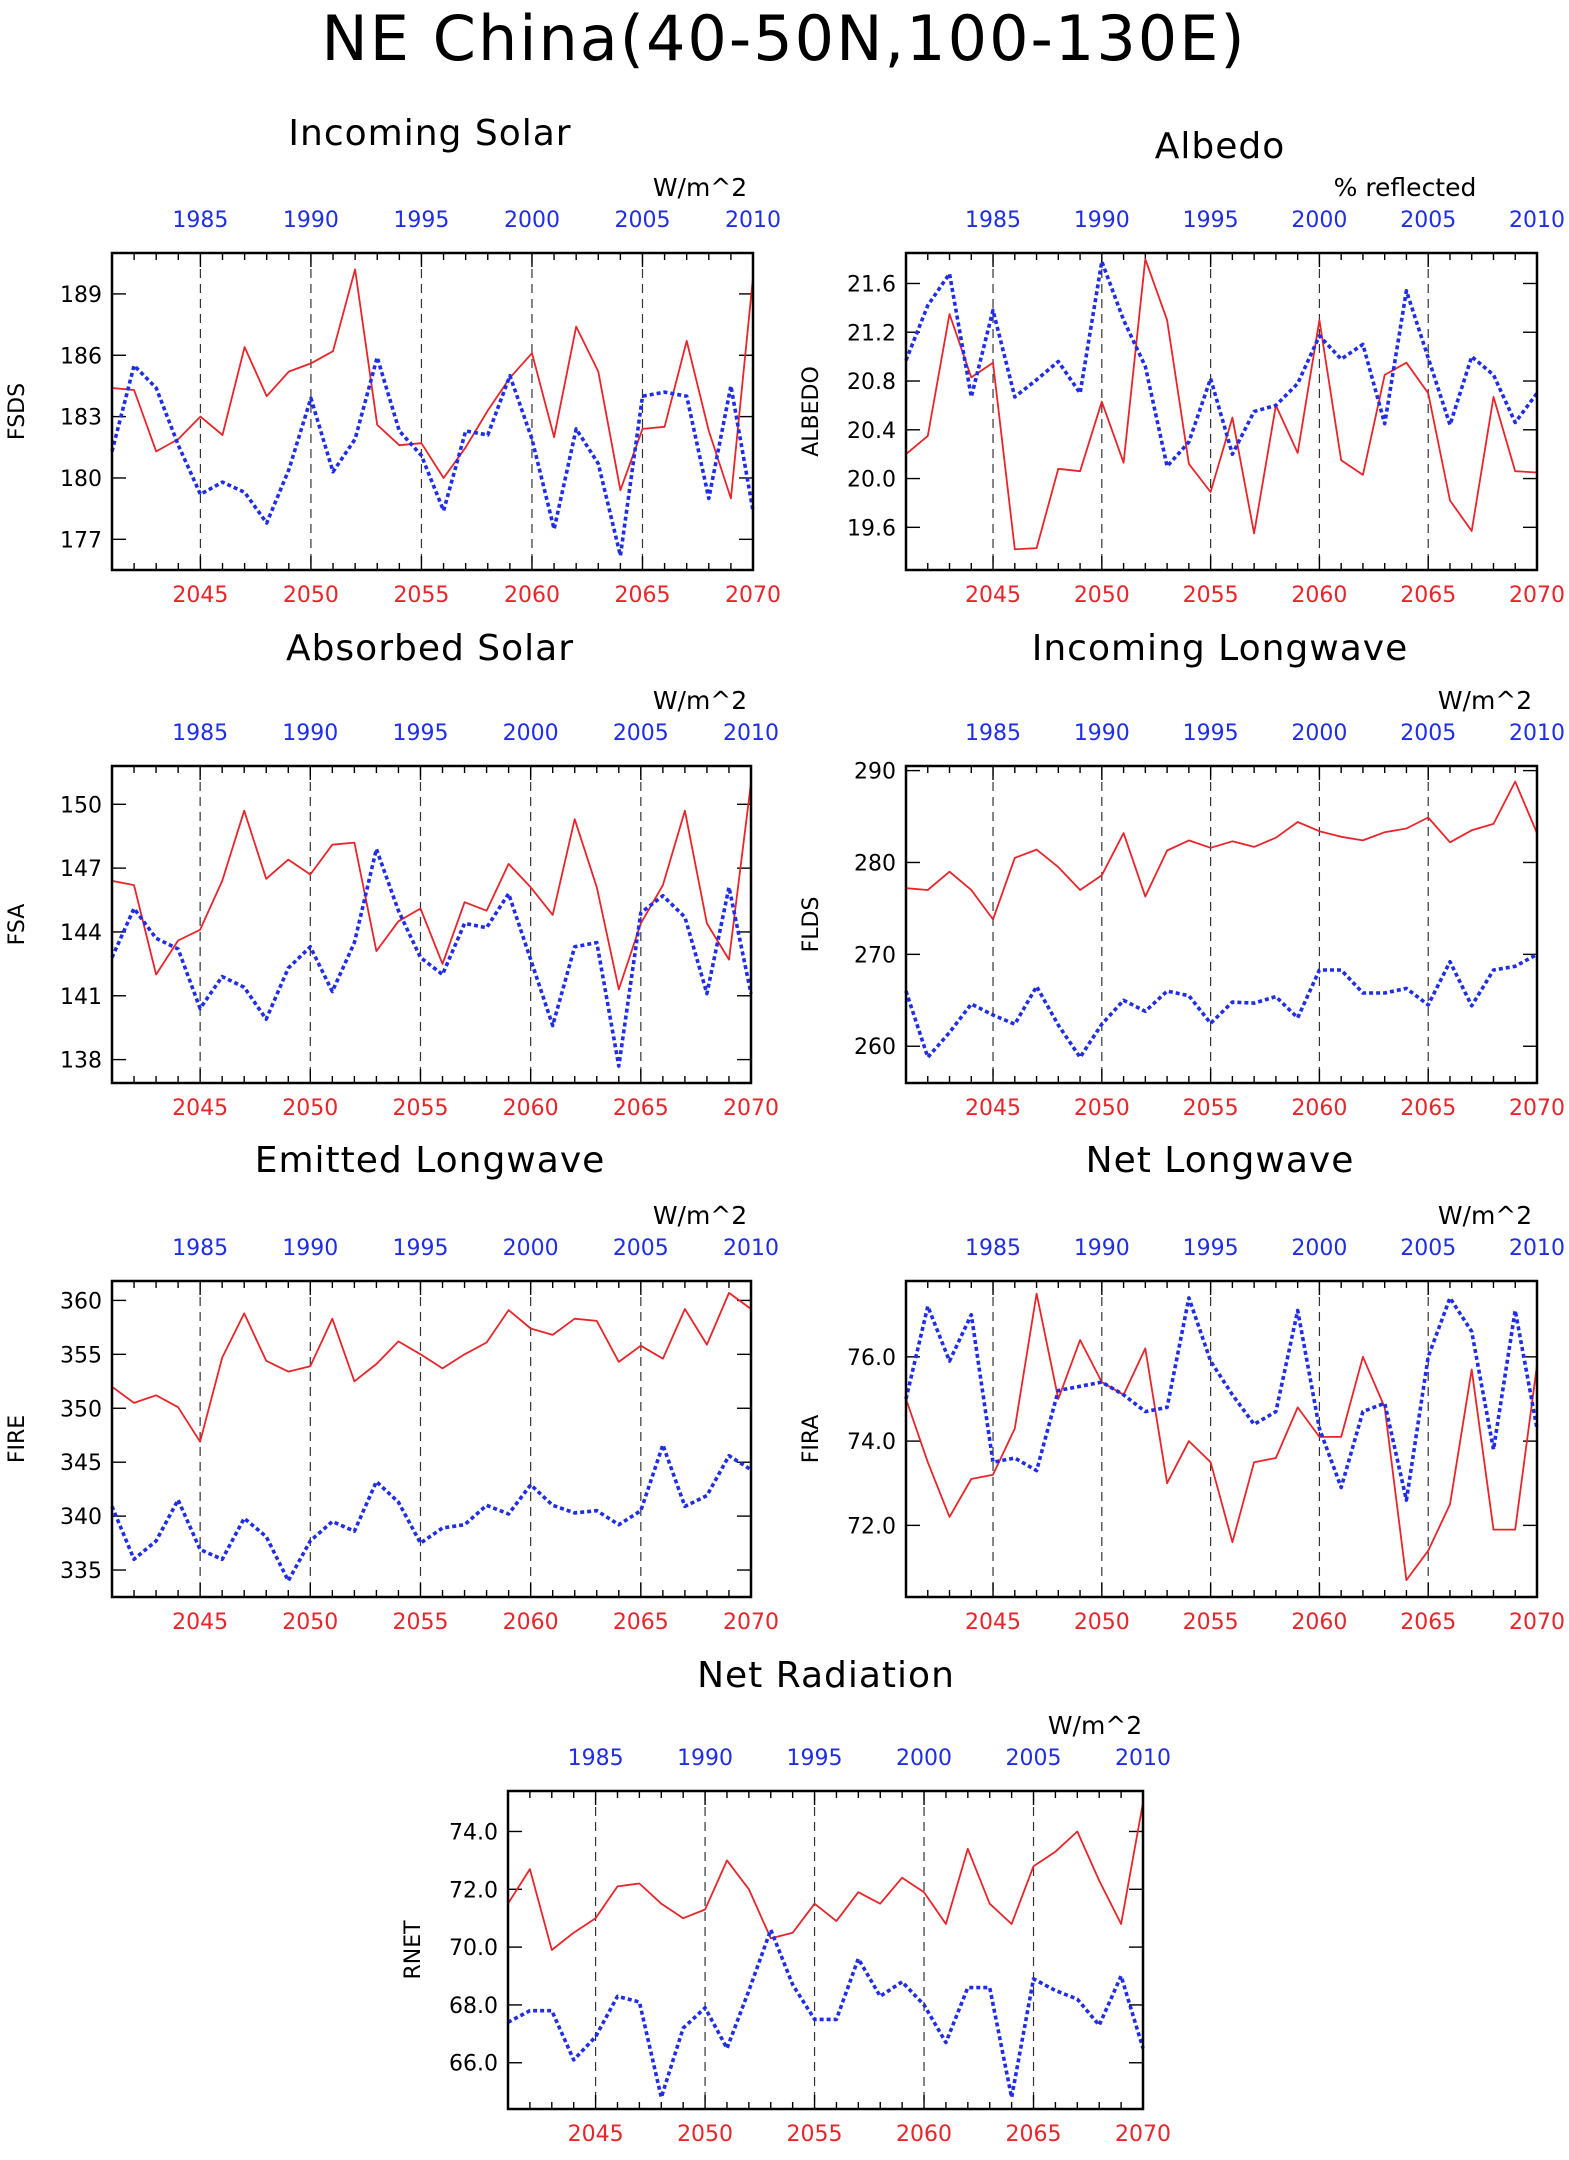 Image resolution: width=1569 pixels, height=2160 pixels. Describe the element at coordinates (81, 418) in the screenshot. I see `y-tick-label: 183` at that location.